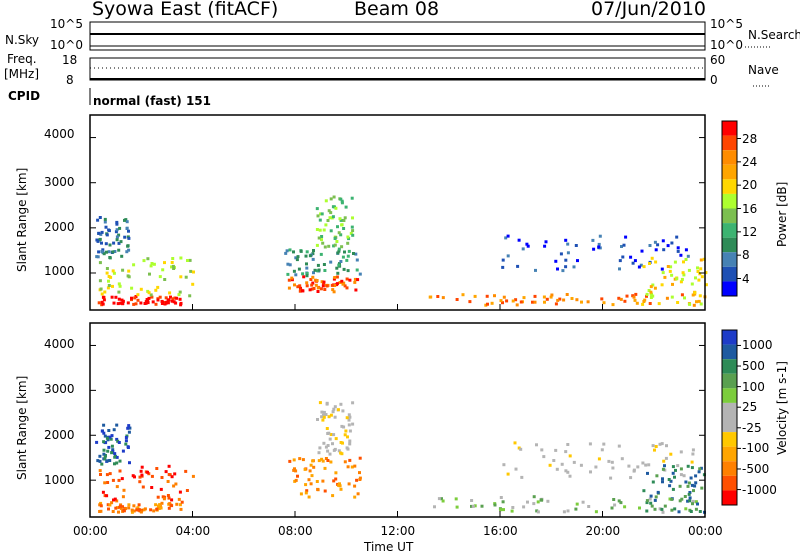 Image resolution: width=800 pixels, height=554 pixels. What do you see at coordinates (24, 96) in the screenshot?
I see `cpid-label: CPID` at bounding box center [24, 96].